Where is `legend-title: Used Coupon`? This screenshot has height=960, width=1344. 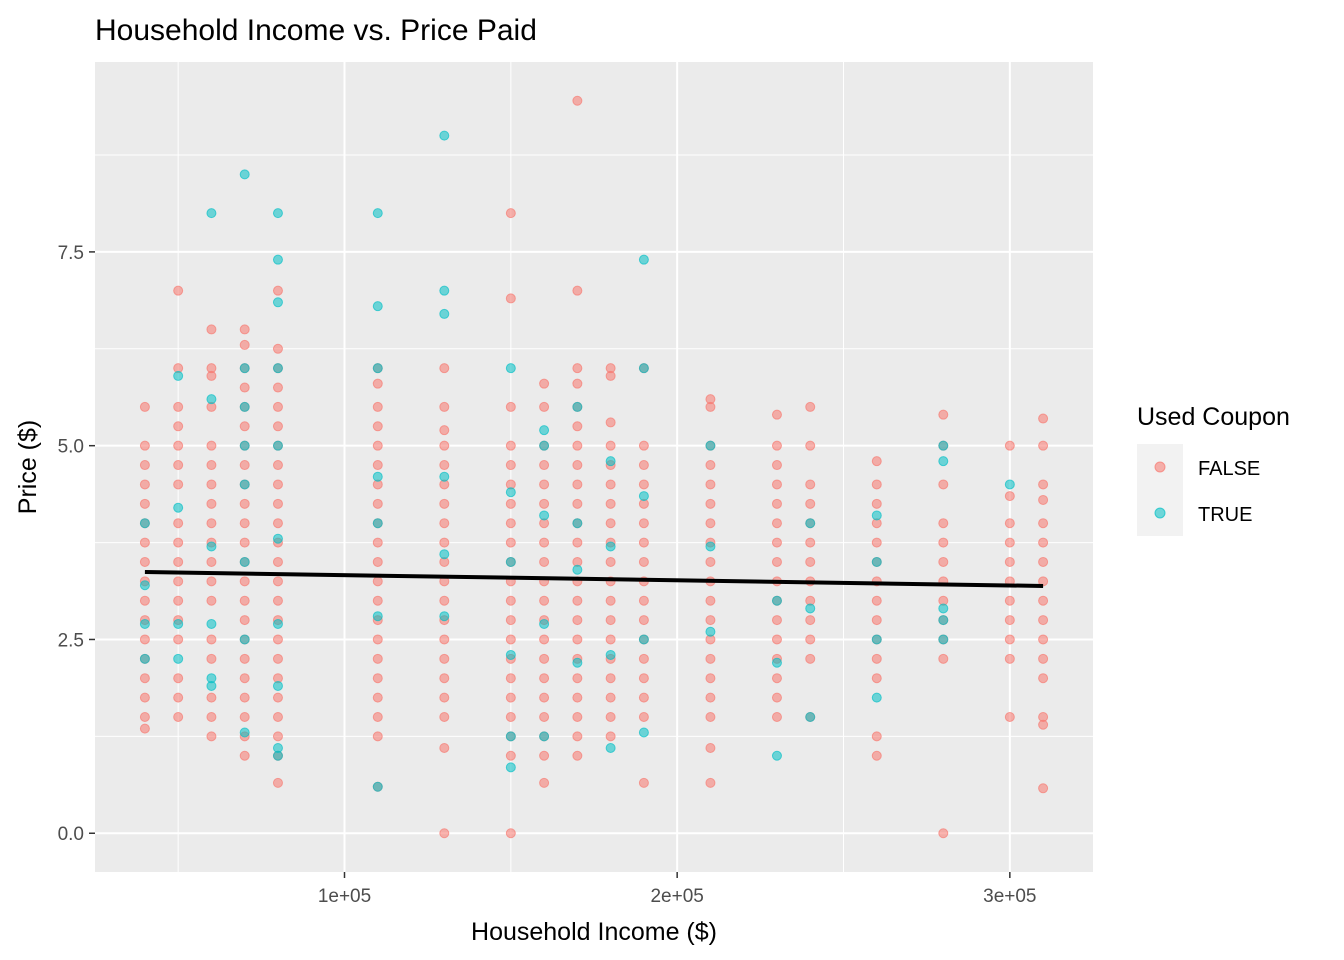
legend-title: Used Coupon is located at coordinates (1213, 417).